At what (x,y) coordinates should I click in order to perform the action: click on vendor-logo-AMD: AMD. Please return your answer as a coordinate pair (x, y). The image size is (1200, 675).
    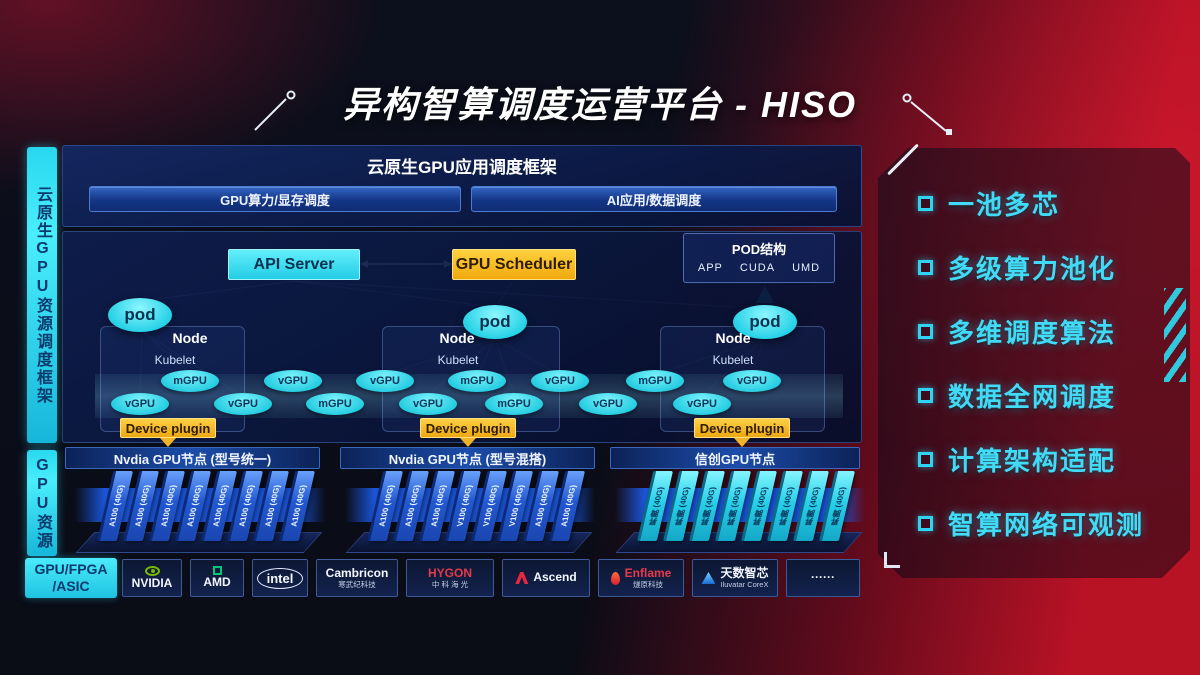
    Looking at the image, I should click on (217, 578).